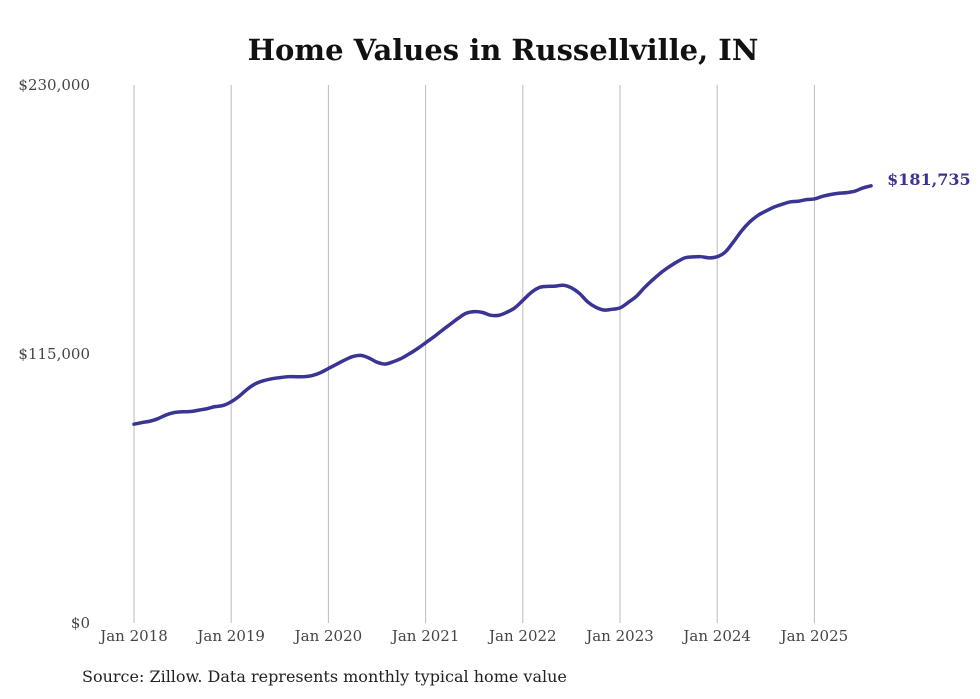  Describe the element at coordinates (929, 179) in the screenshot. I see `end-value-label: $181,735` at that location.